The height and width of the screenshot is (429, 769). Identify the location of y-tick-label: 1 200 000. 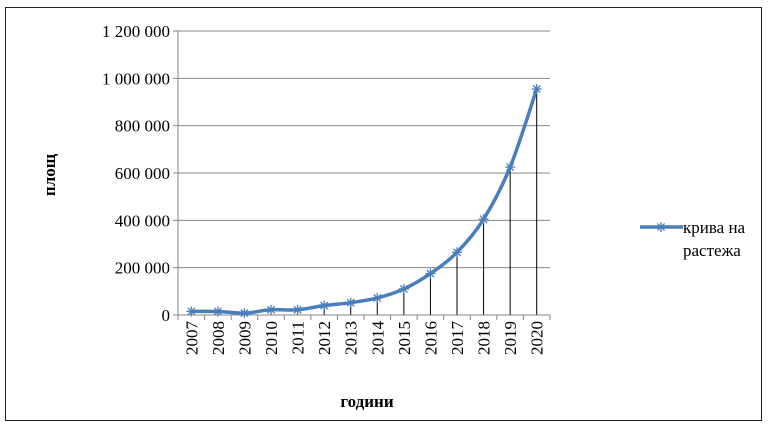
(136, 31).